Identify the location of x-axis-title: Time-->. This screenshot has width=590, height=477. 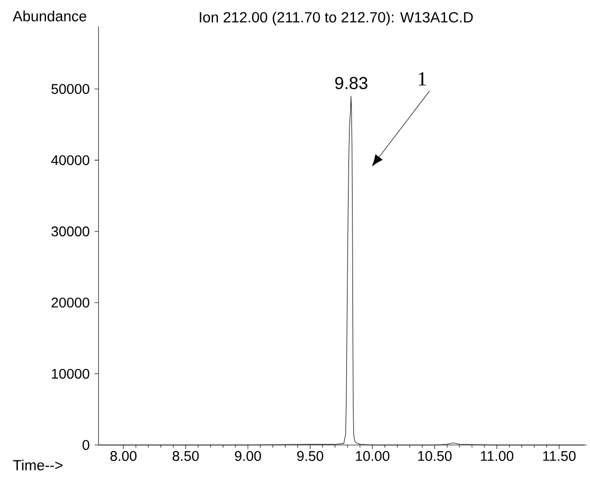
(37, 465).